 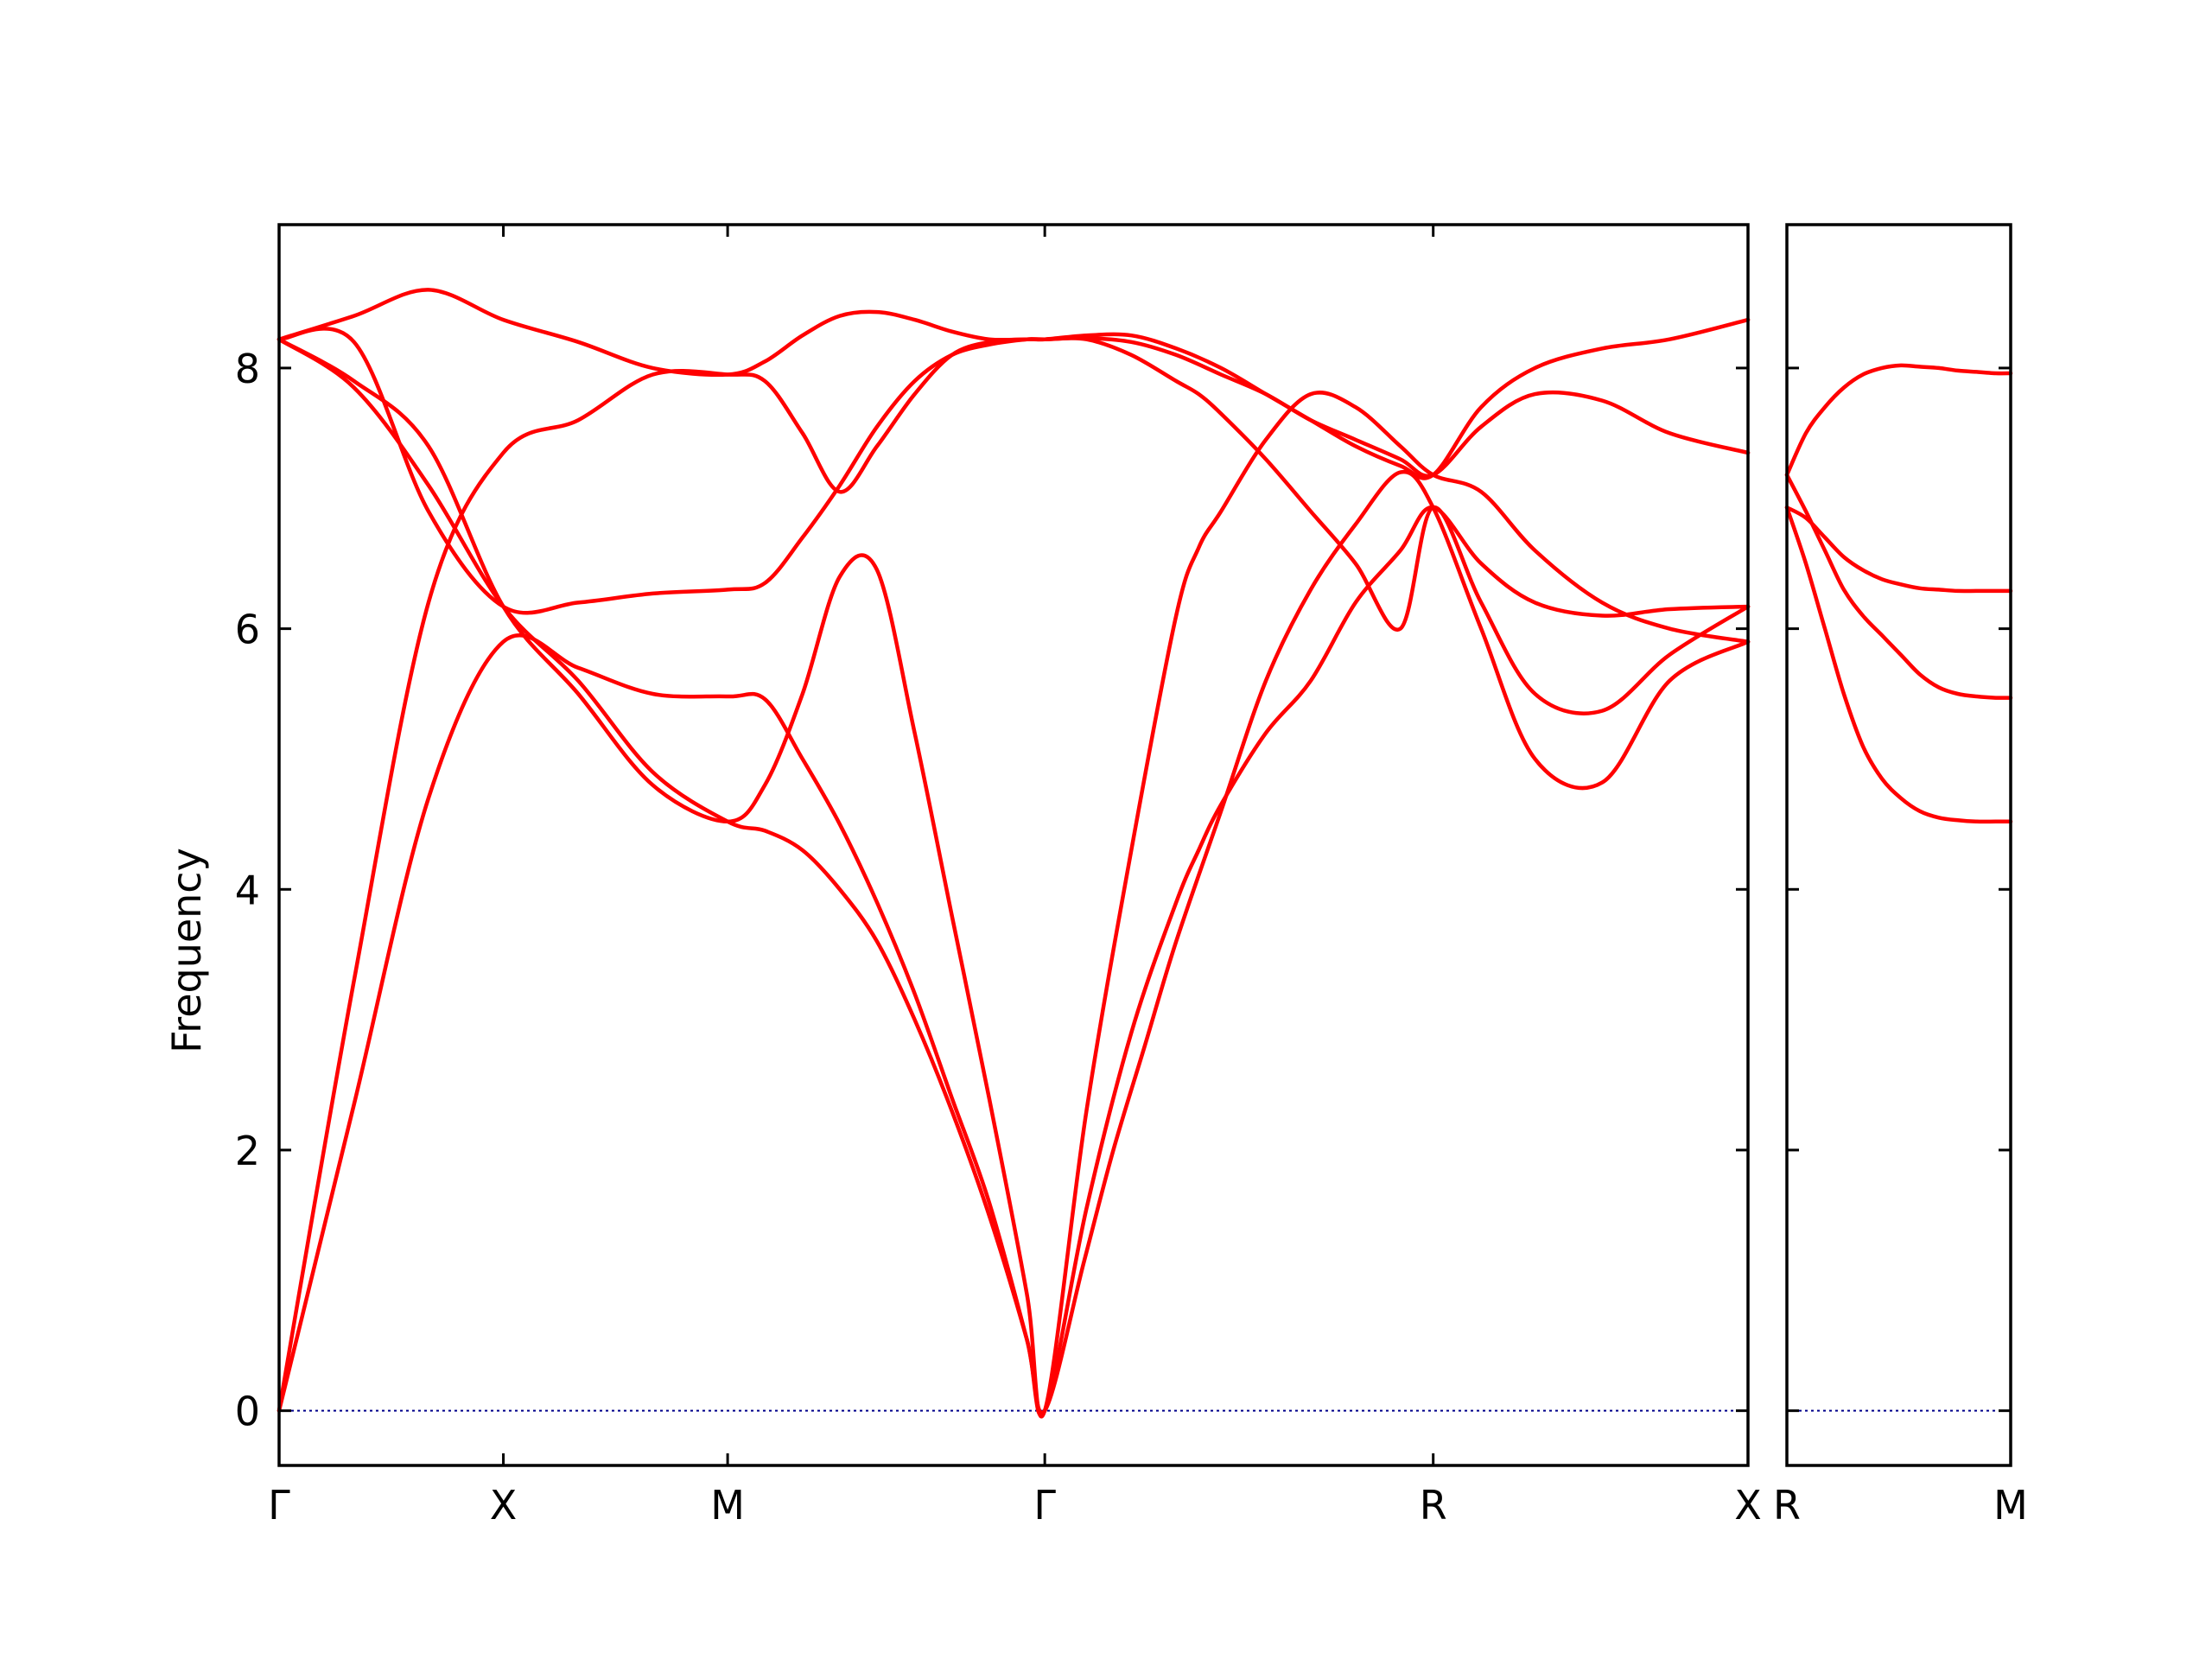 What do you see at coordinates (247, 369) in the screenshot?
I see `y-tick-label: 8` at bounding box center [247, 369].